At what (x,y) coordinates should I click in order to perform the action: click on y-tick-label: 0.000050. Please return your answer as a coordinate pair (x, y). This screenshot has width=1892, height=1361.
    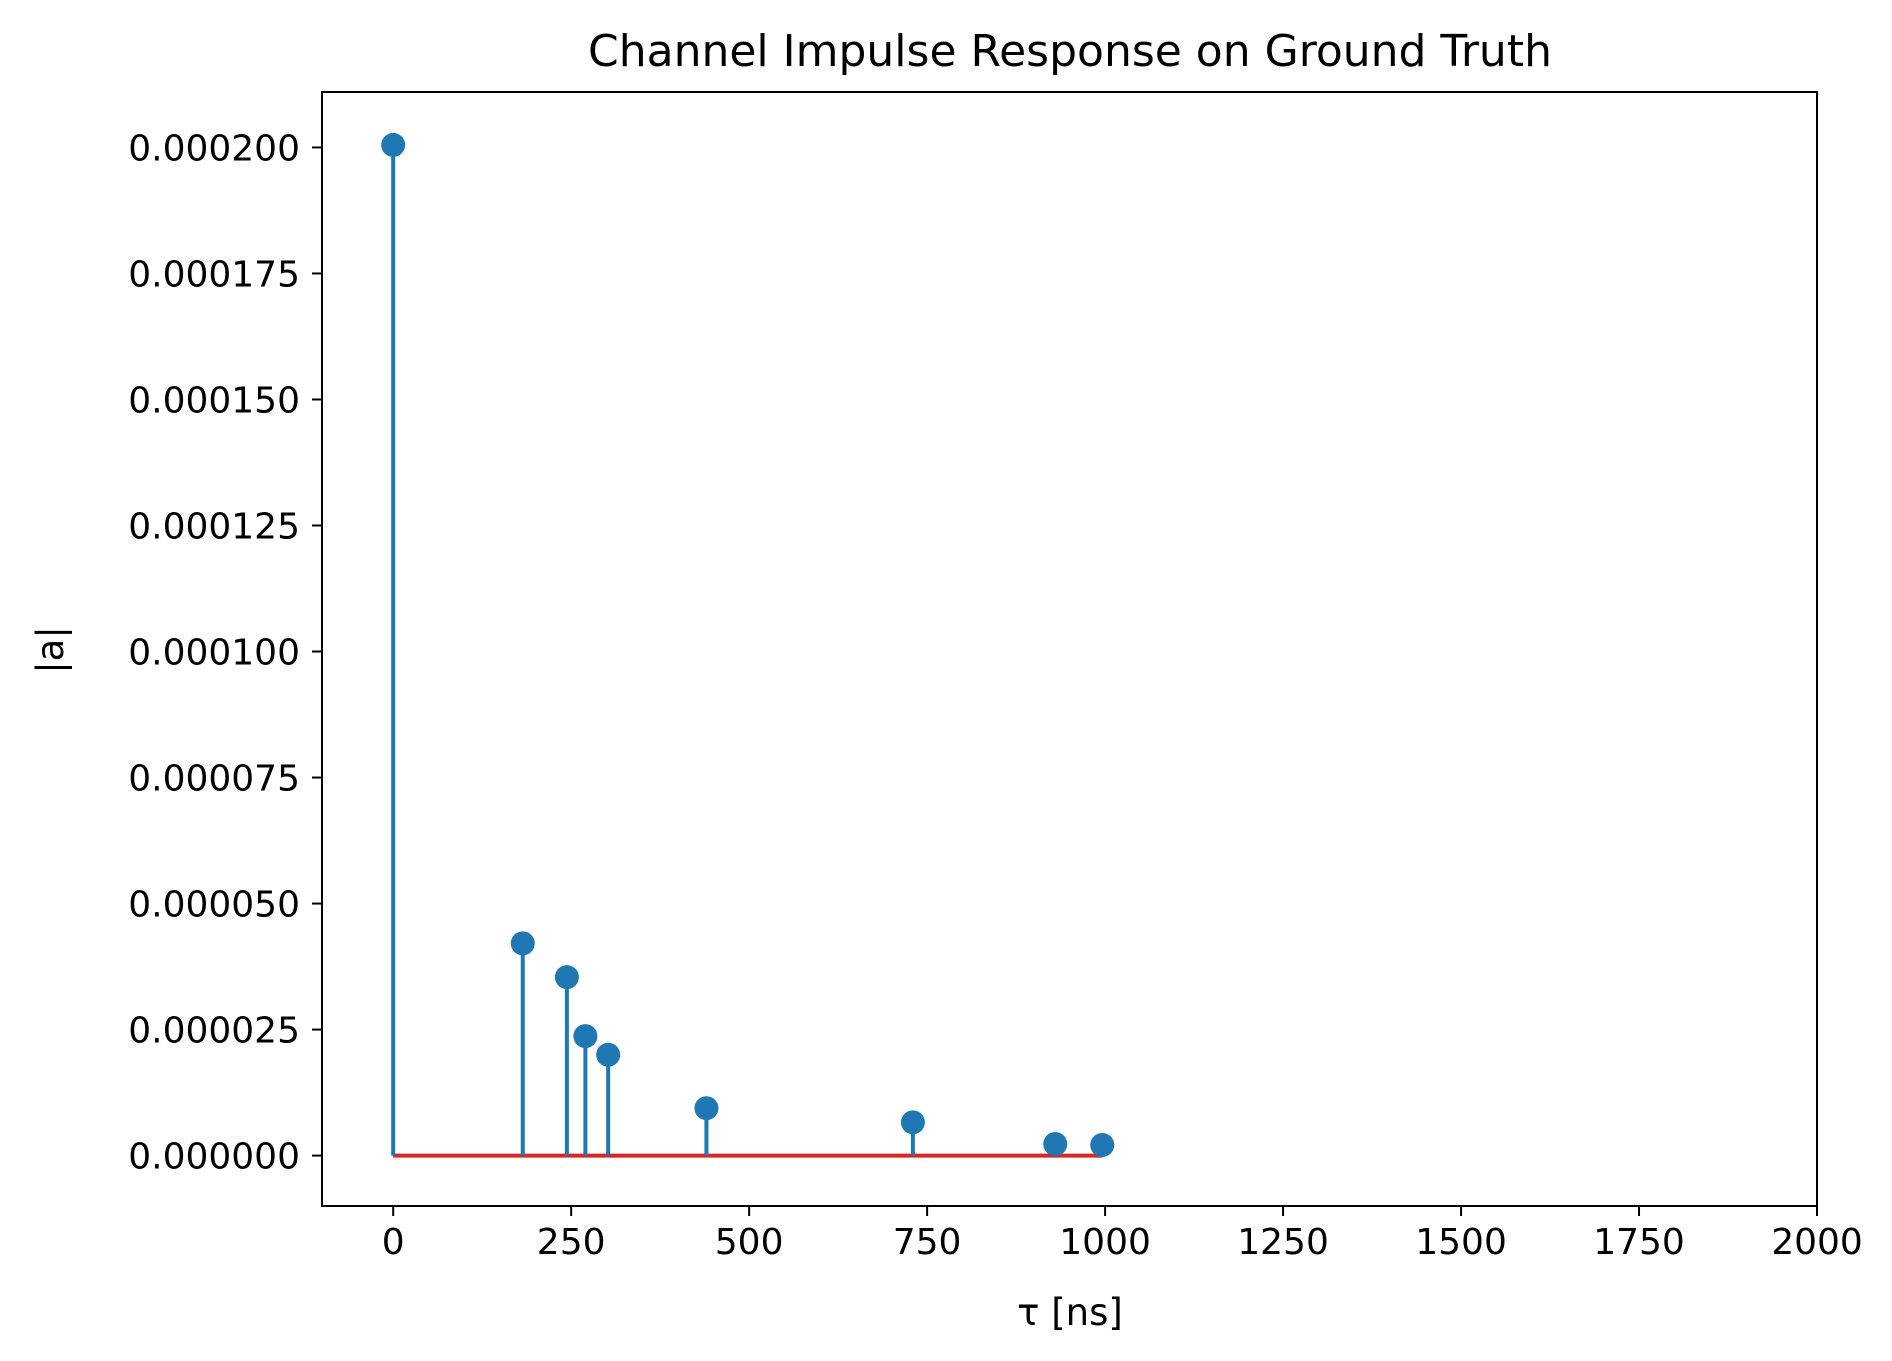
    Looking at the image, I should click on (214, 905).